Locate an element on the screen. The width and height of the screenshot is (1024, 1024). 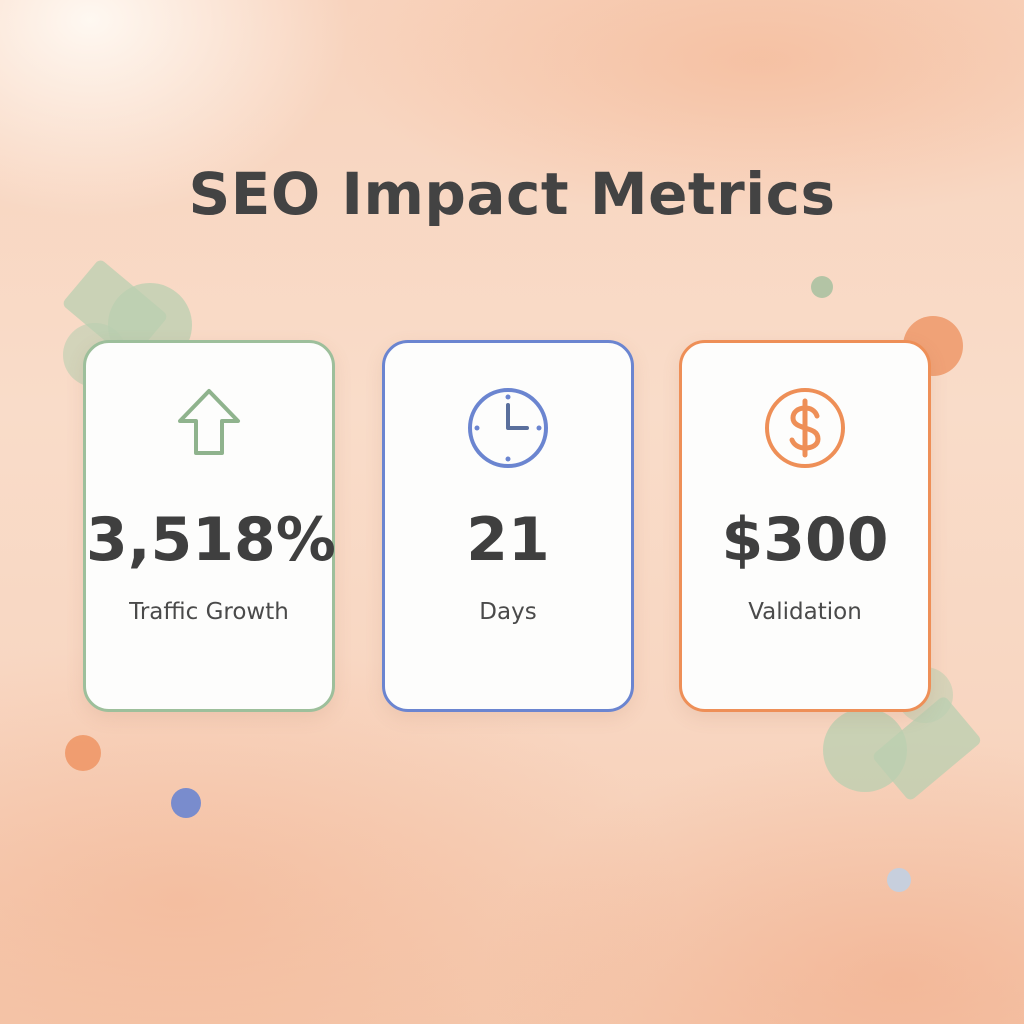
blue-dot is located at coordinates (186, 803).